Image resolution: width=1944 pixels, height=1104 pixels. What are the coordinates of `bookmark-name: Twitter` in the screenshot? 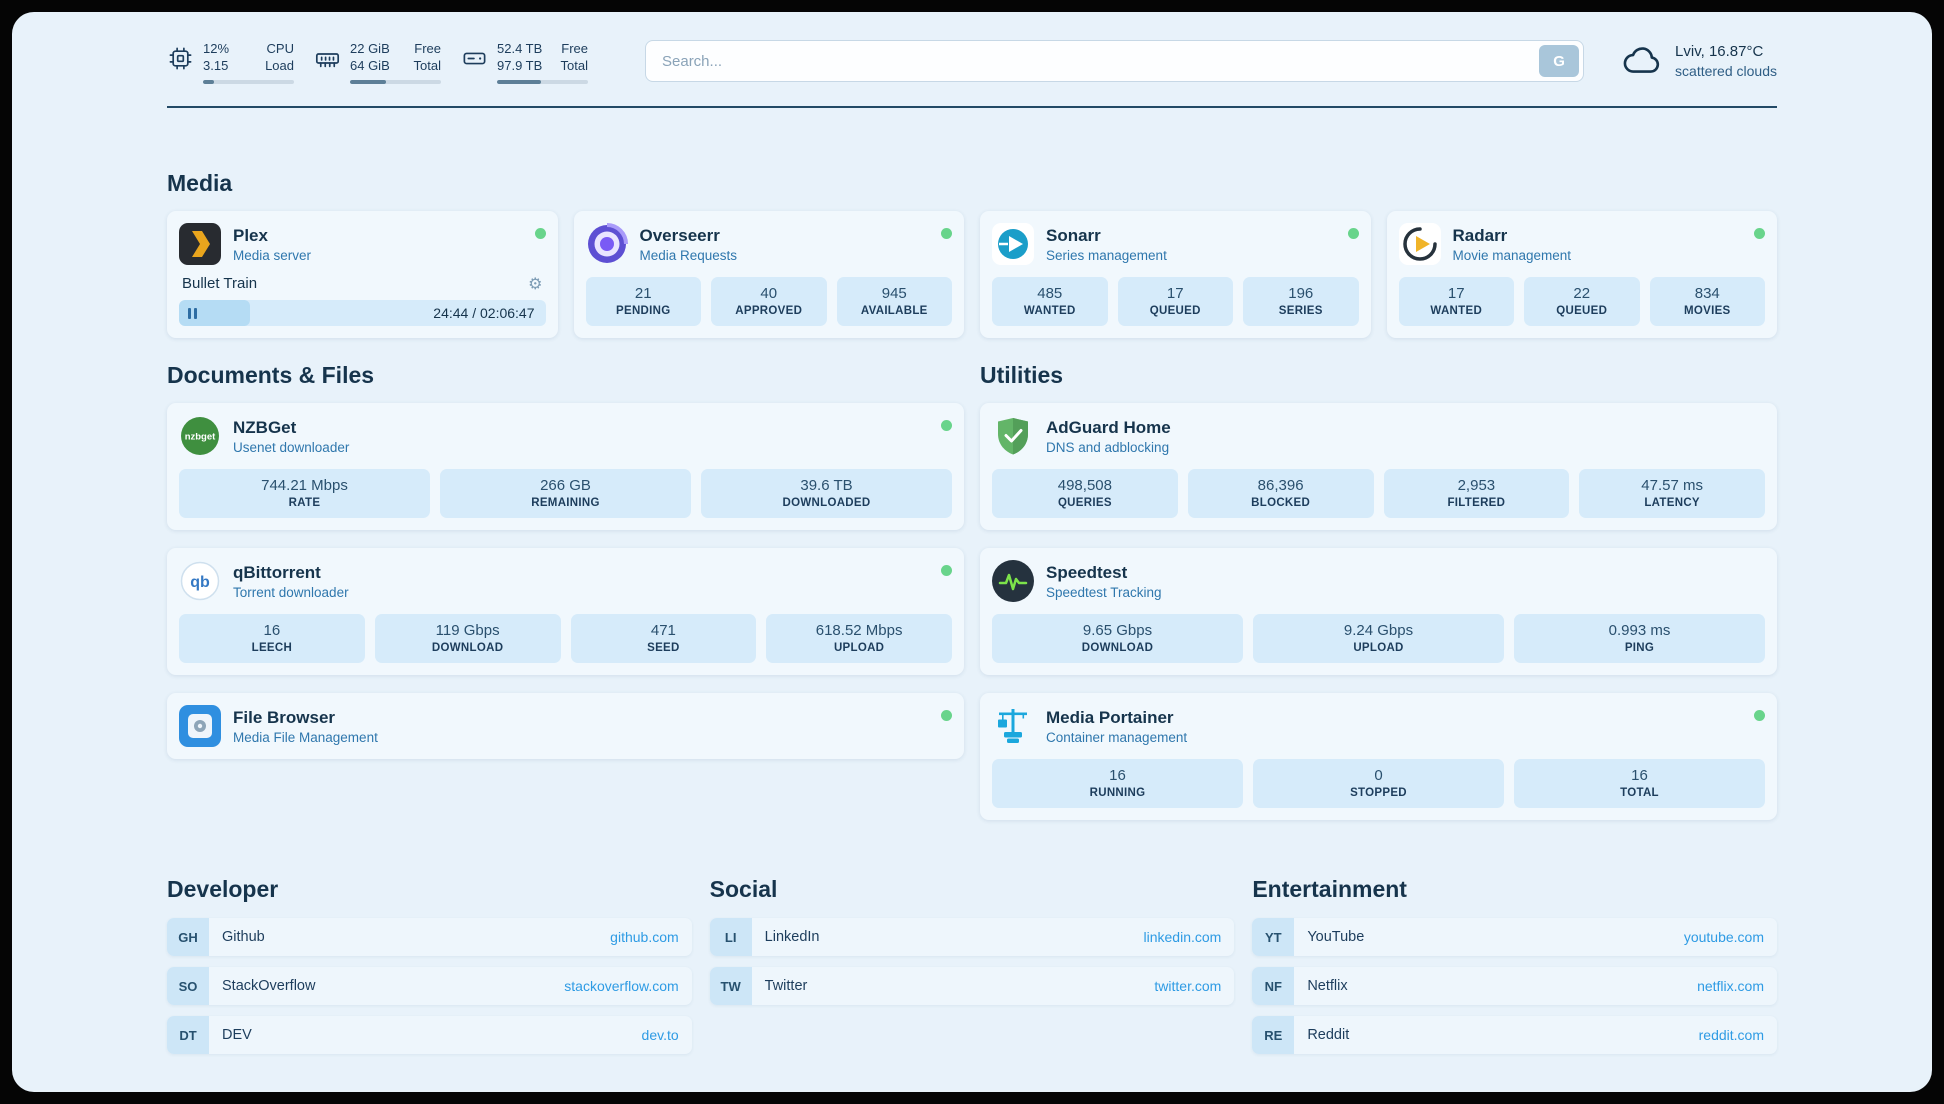 It's located at (786, 986).